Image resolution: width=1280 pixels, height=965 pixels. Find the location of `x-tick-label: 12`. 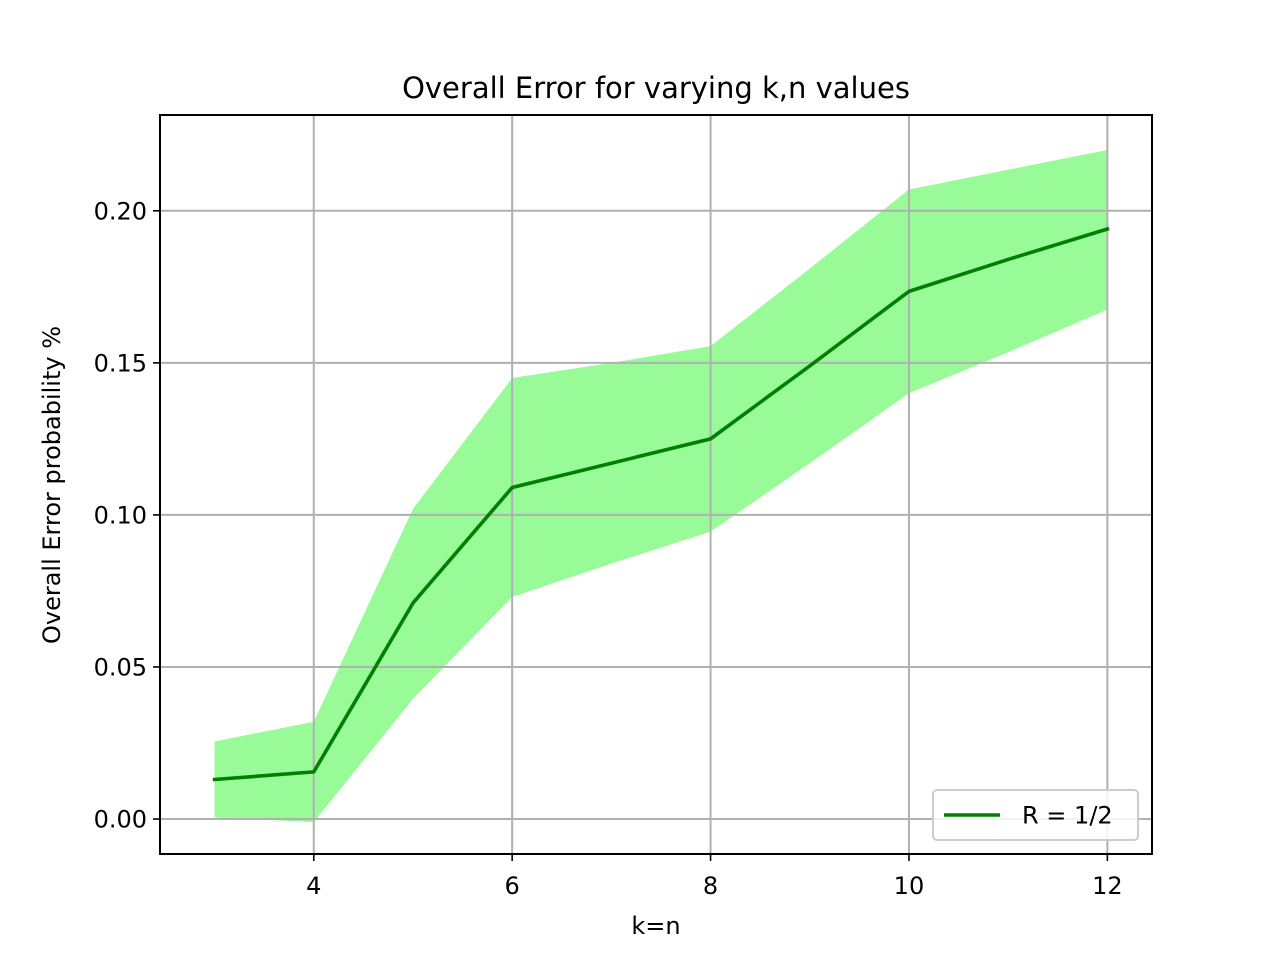

x-tick-label: 12 is located at coordinates (1107, 886).